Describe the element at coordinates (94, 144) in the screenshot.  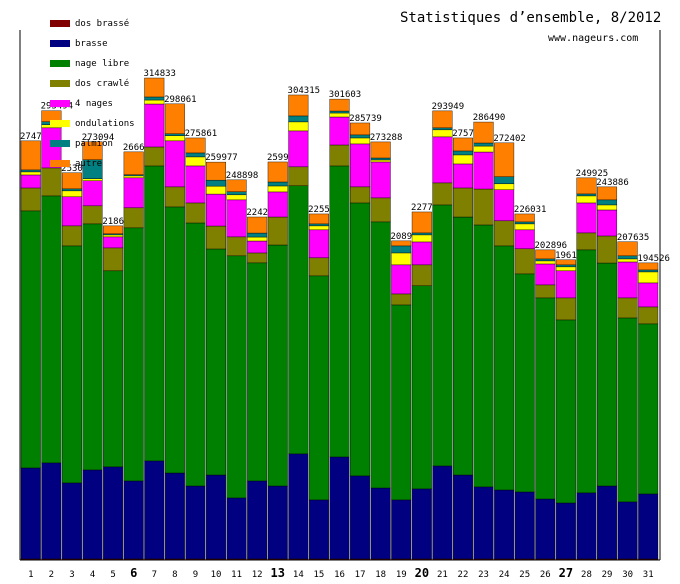
I see `legend-label: palmion` at that location.